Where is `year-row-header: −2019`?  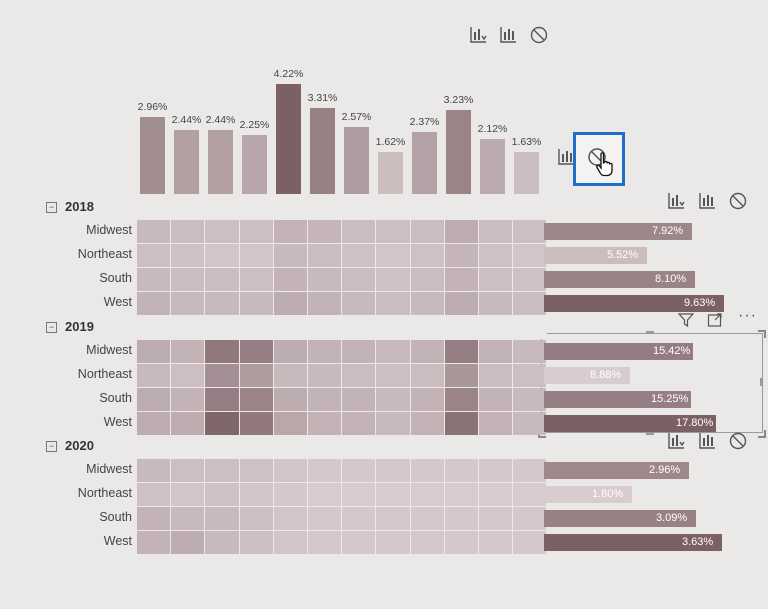 year-row-header: −2019 is located at coordinates (70, 326).